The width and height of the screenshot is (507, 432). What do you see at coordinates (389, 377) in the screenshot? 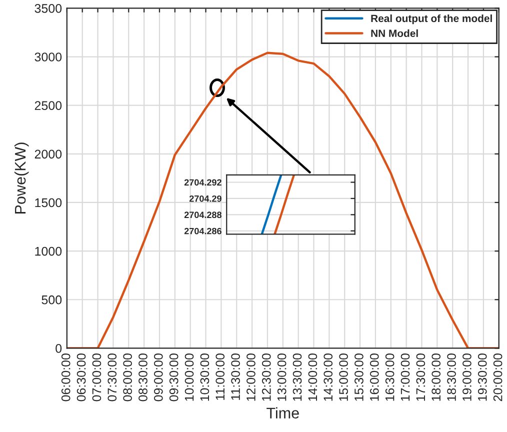
I see `x-tick-label: 16:30:00` at bounding box center [389, 377].